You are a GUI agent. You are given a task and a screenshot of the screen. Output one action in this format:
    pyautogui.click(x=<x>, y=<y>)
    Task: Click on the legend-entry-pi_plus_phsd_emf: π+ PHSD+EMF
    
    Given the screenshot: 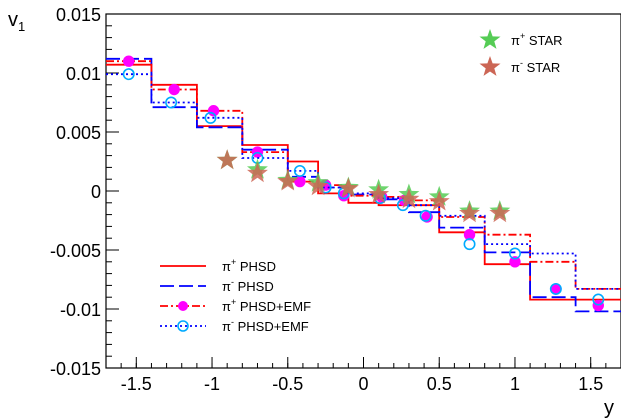 What is the action you would take?
    pyautogui.click(x=235, y=305)
    